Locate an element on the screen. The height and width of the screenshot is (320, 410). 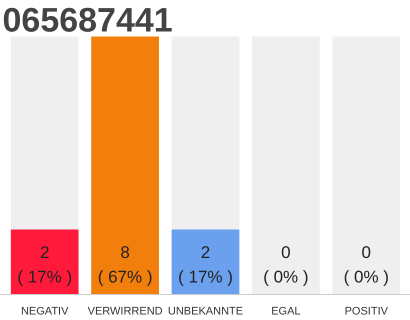
x-tick-label: POSITIV is located at coordinates (366, 312).